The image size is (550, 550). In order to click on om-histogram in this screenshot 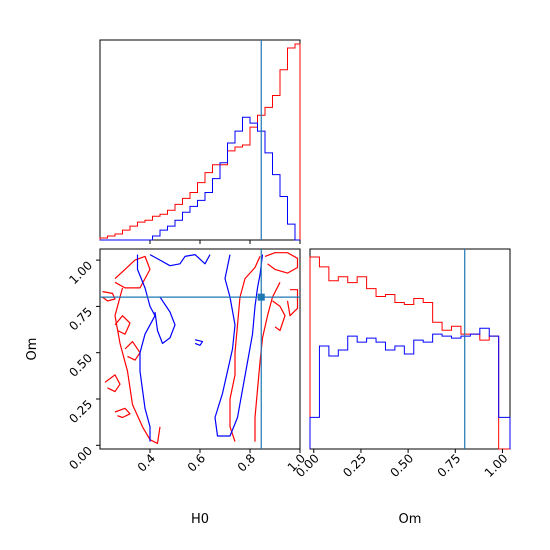, I will do `click(410, 349)`.